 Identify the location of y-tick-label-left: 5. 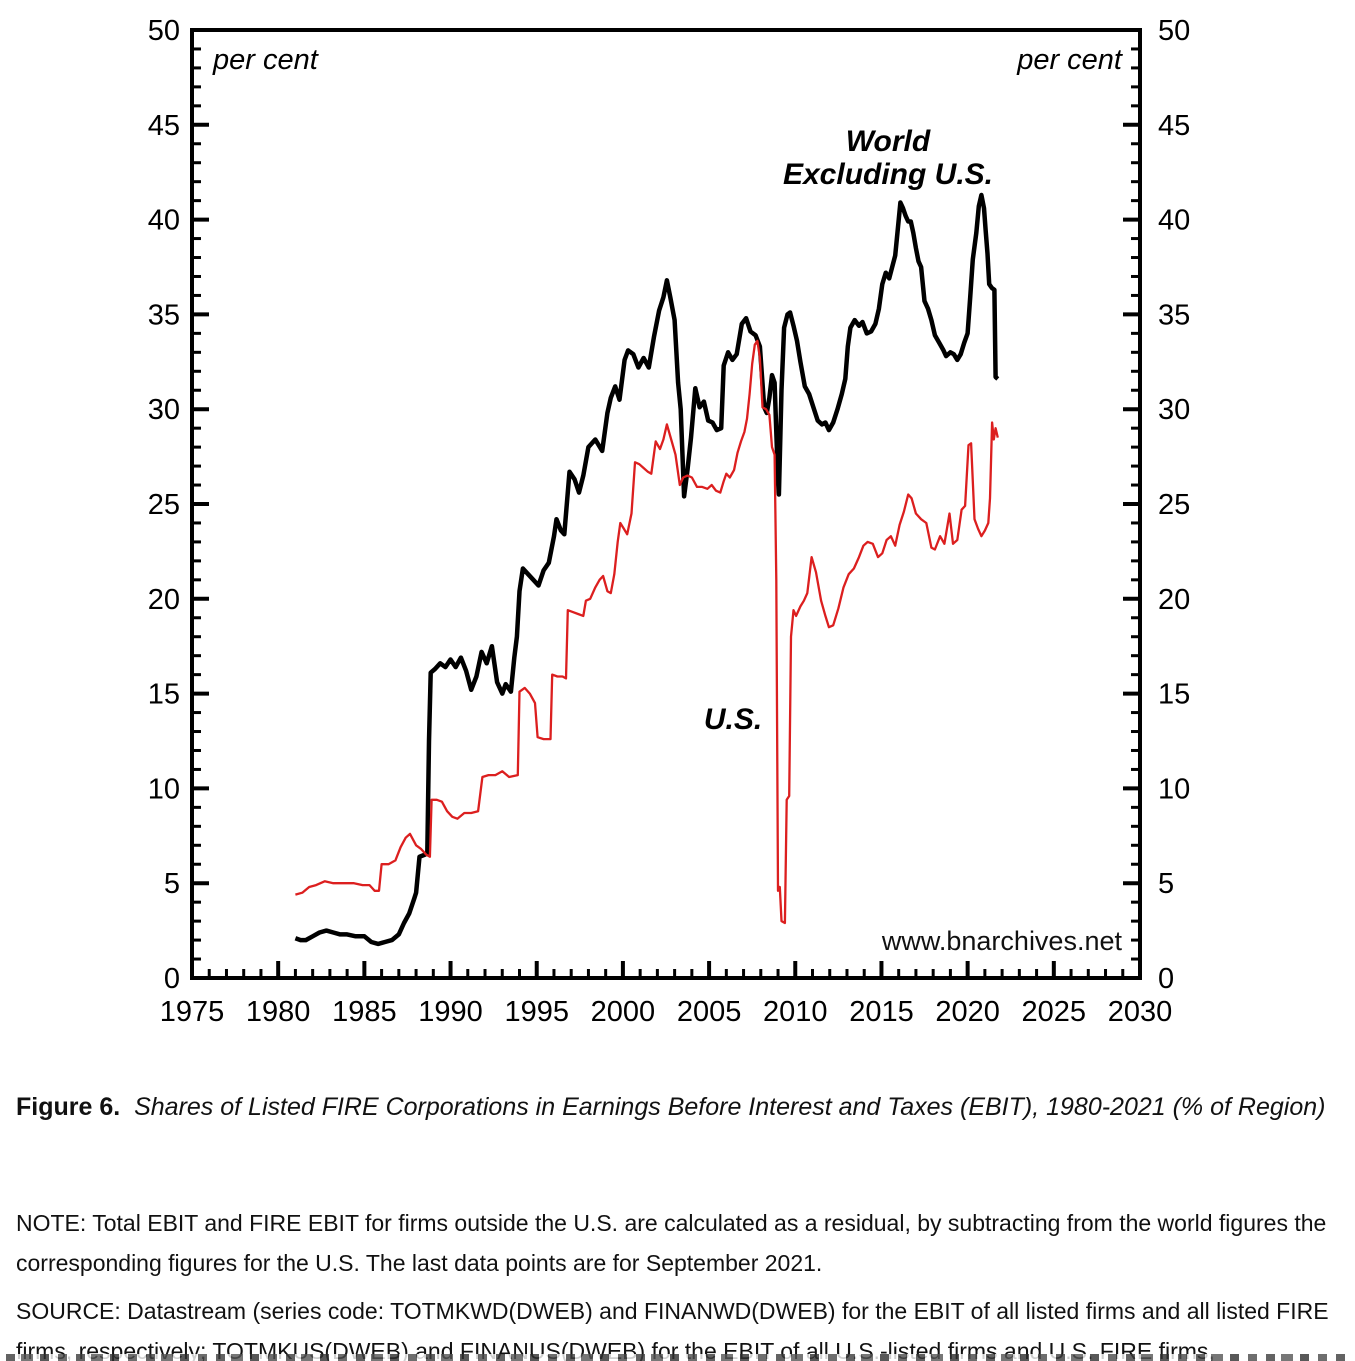
(172, 884).